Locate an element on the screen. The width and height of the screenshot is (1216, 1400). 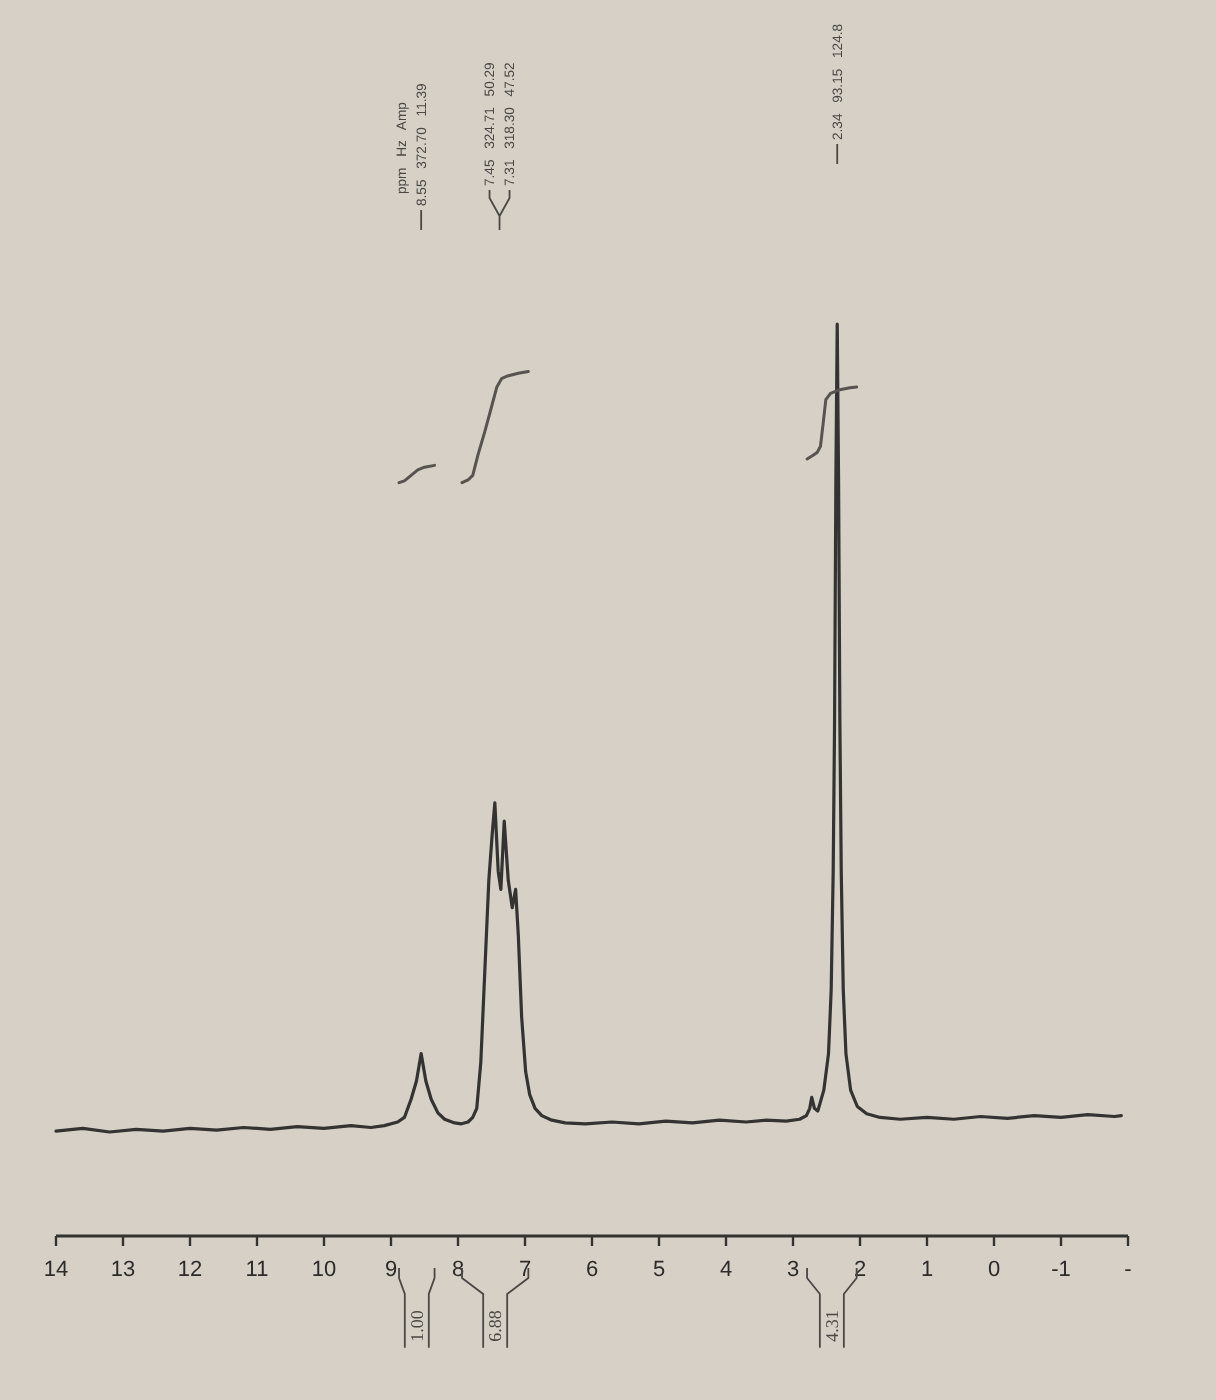
text: 6.88 is located at coordinates (495, 1325).